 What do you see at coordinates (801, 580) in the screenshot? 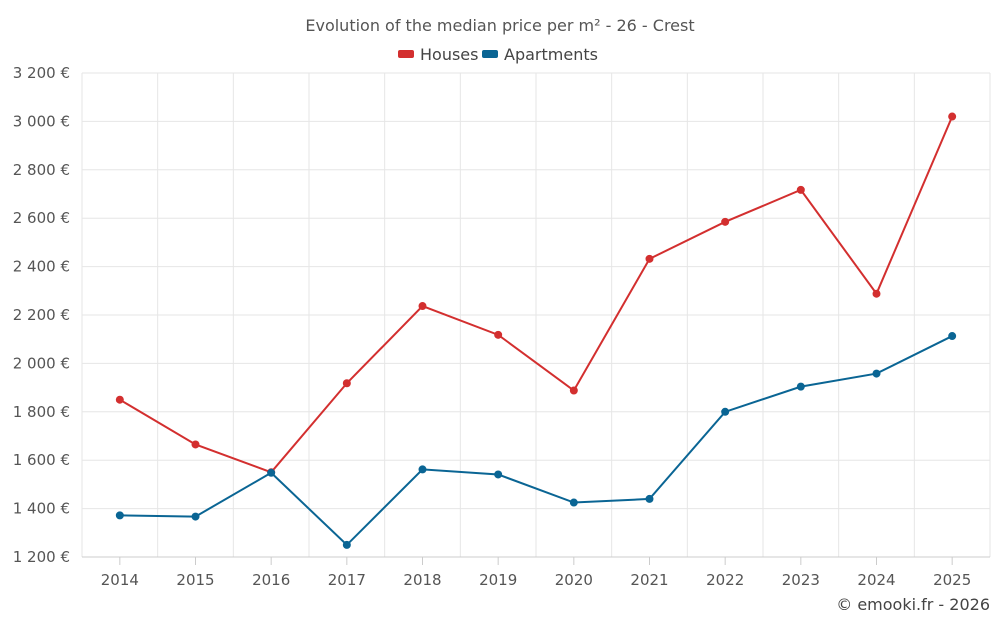
I see `x-tick-label: 2023` at bounding box center [801, 580].